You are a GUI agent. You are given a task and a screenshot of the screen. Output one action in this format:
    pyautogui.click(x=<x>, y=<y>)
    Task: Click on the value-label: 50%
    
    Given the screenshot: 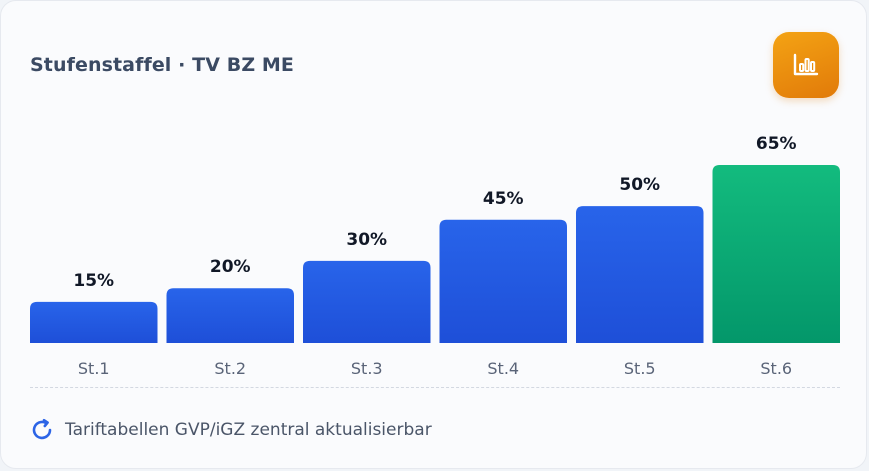 What is the action you would take?
    pyautogui.click(x=639, y=185)
    